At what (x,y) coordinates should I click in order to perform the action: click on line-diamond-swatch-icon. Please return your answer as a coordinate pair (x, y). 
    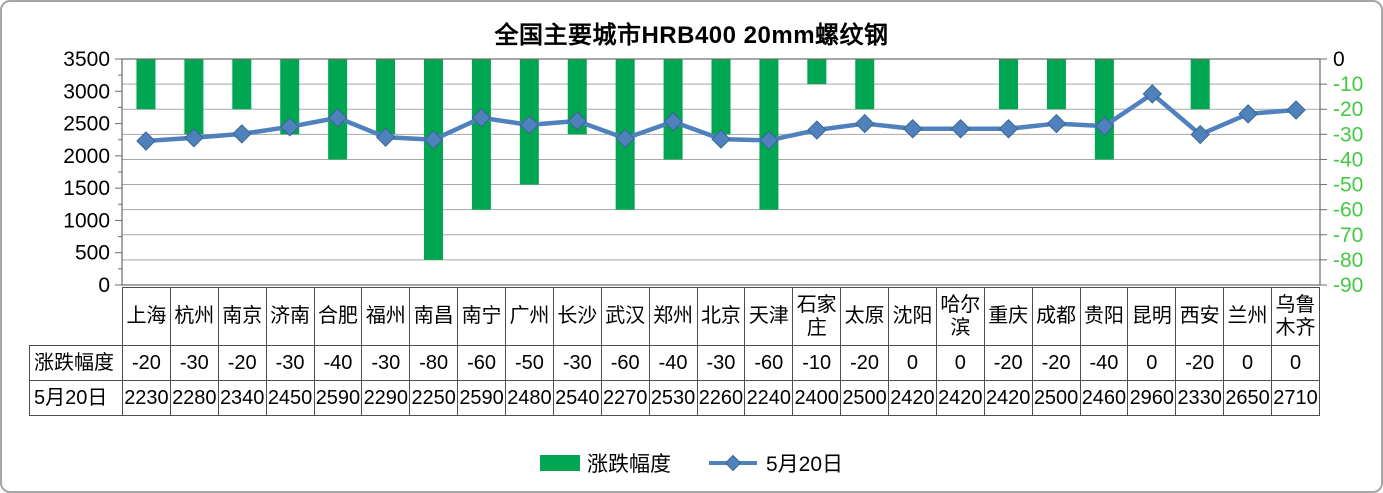
    Looking at the image, I should click on (732, 463).